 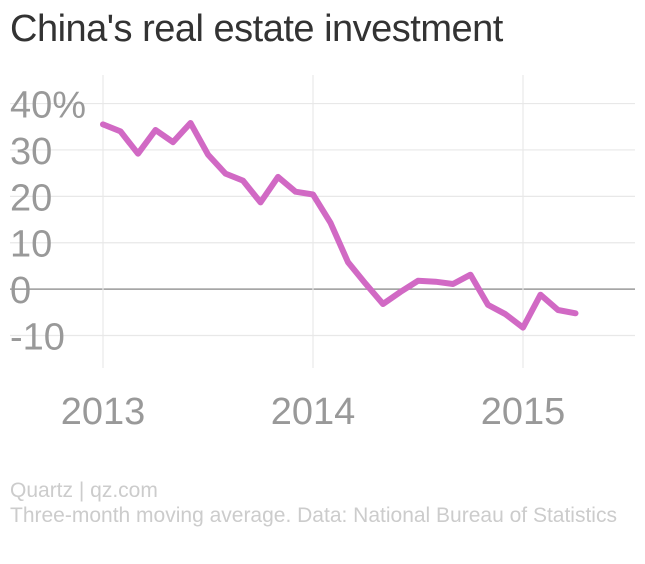 What do you see at coordinates (84, 490) in the screenshot?
I see `source-credit: Quartz | qz.com` at bounding box center [84, 490].